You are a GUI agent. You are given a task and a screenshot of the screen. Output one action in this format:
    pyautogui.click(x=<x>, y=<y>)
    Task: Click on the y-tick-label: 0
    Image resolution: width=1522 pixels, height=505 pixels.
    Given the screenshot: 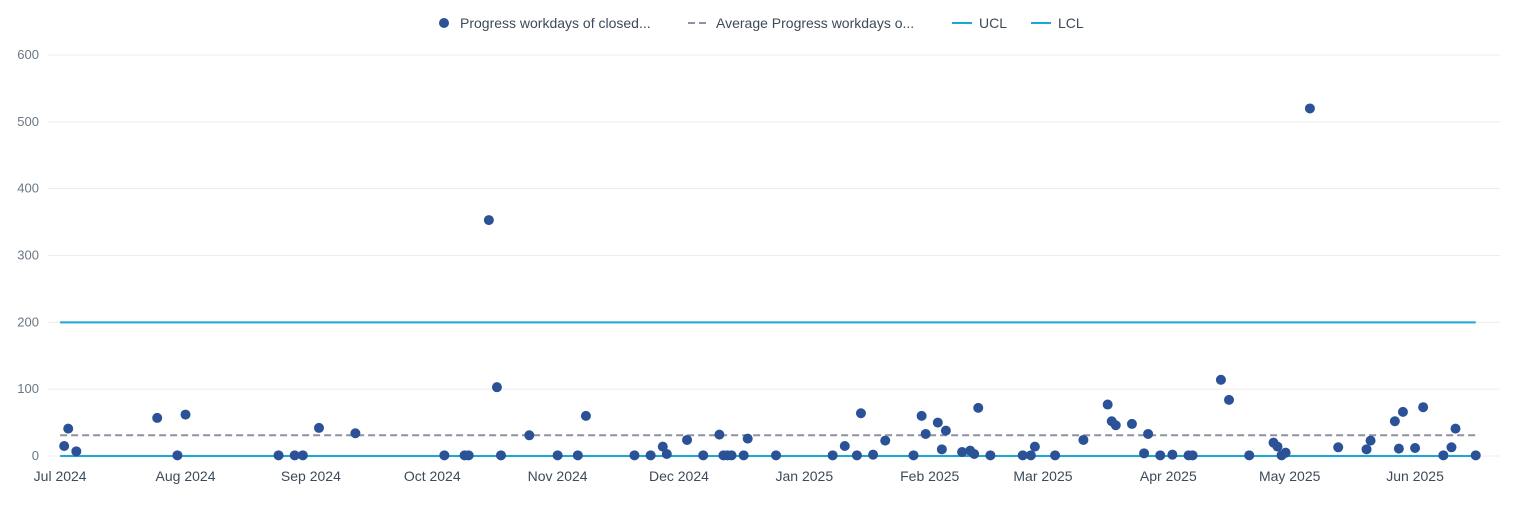 What is the action you would take?
    pyautogui.click(x=35, y=455)
    